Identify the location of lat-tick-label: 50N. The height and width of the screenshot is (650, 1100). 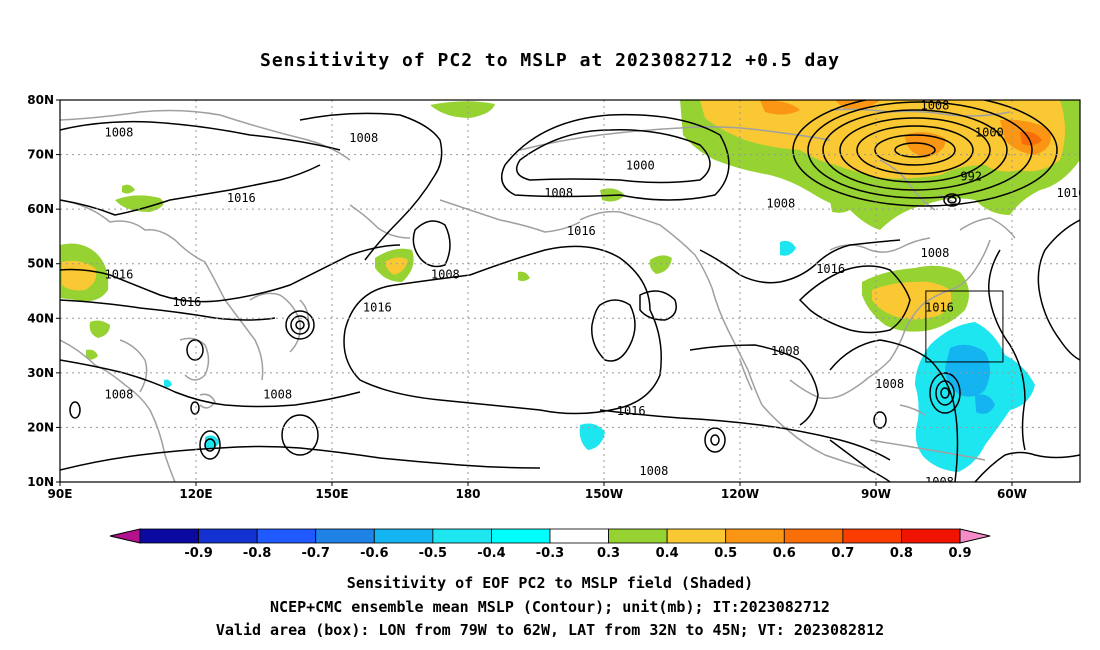
(40, 264).